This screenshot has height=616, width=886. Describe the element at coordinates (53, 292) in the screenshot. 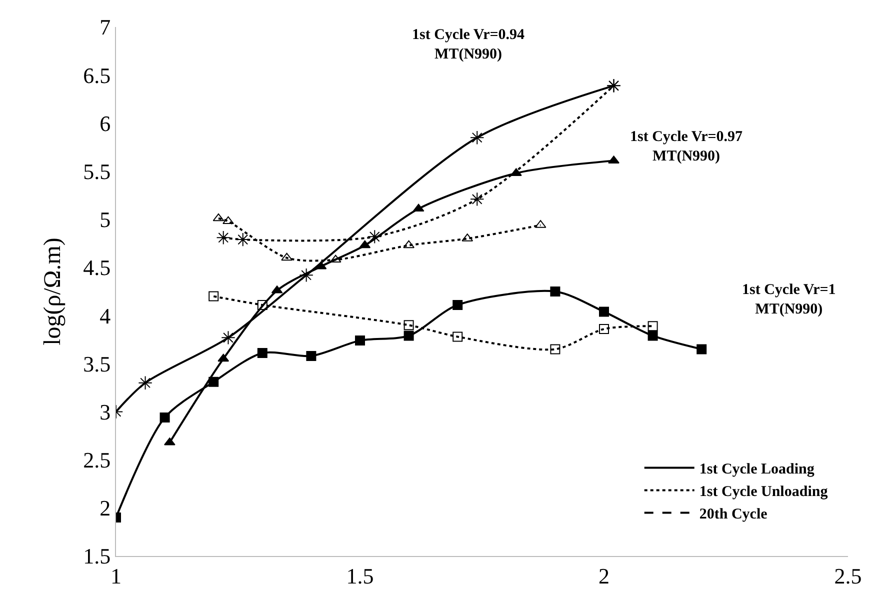

I see `y-axis-title: log(ρ/Ω.m)` at that location.